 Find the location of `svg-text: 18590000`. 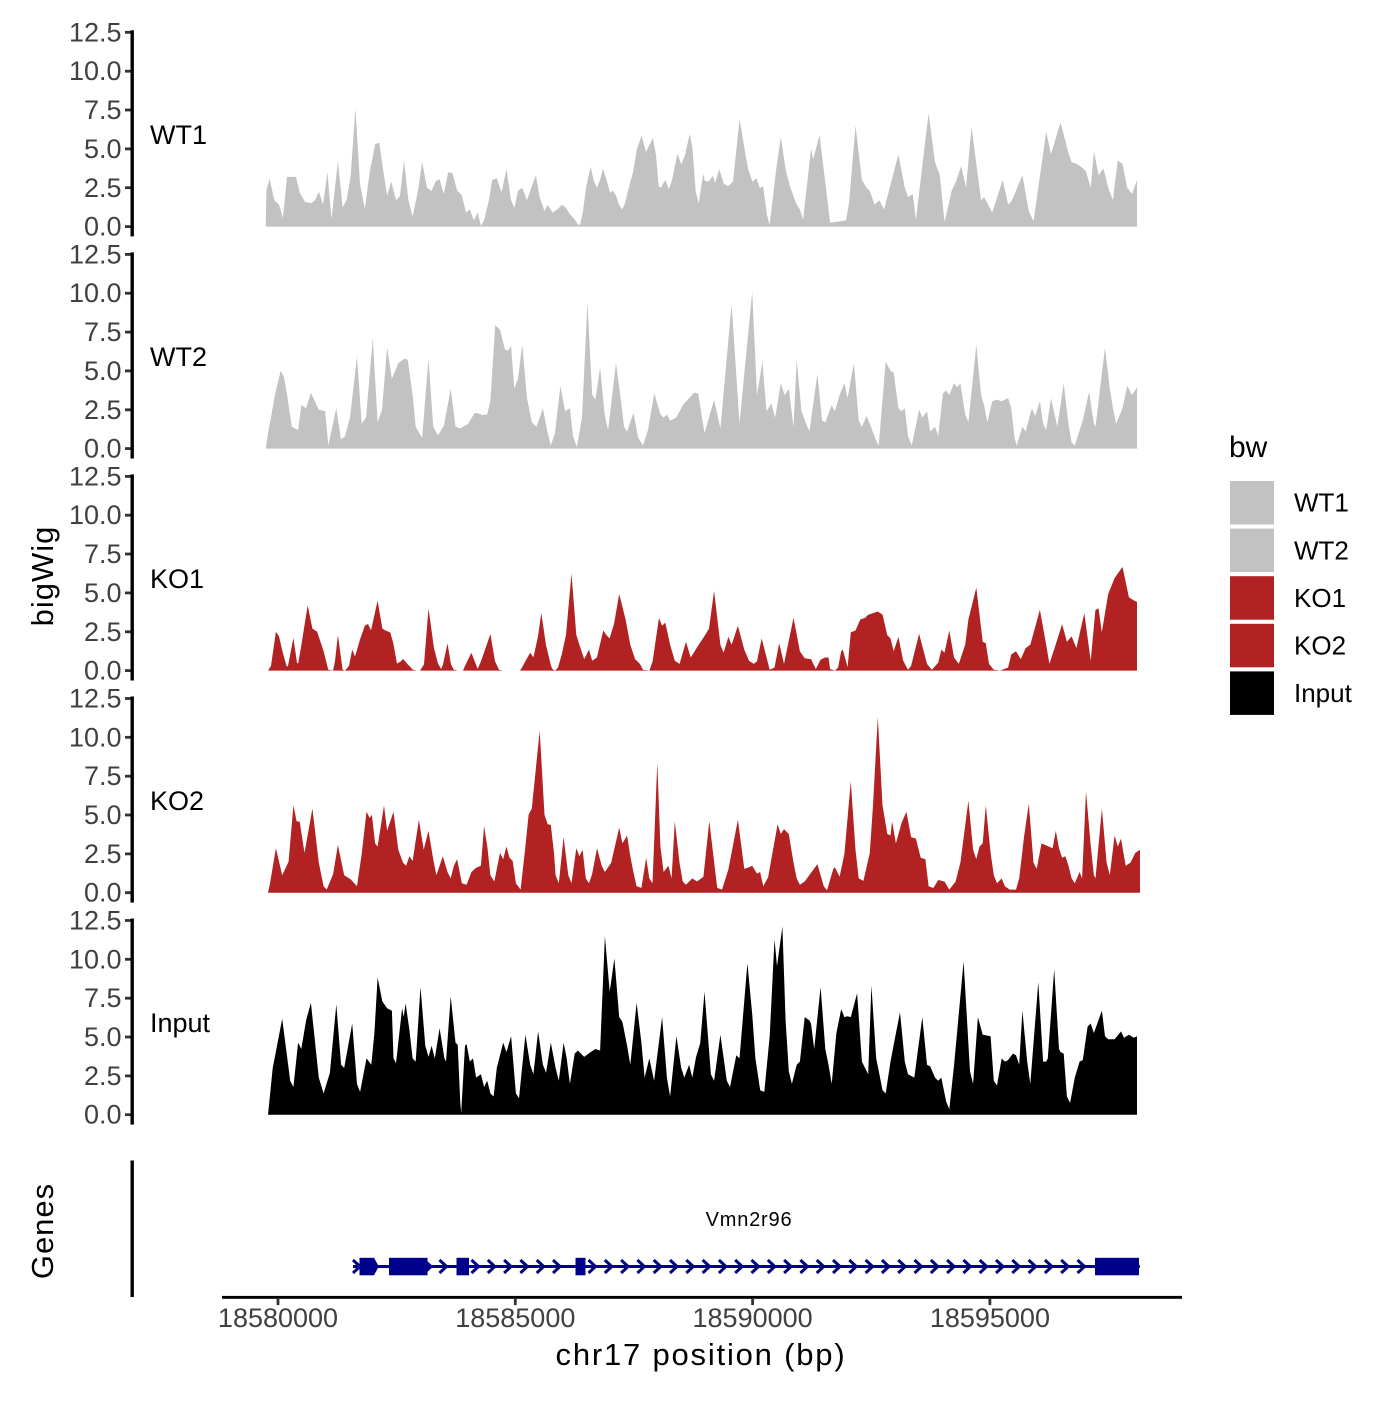

svg-text: 18590000 is located at coordinates (753, 1318).